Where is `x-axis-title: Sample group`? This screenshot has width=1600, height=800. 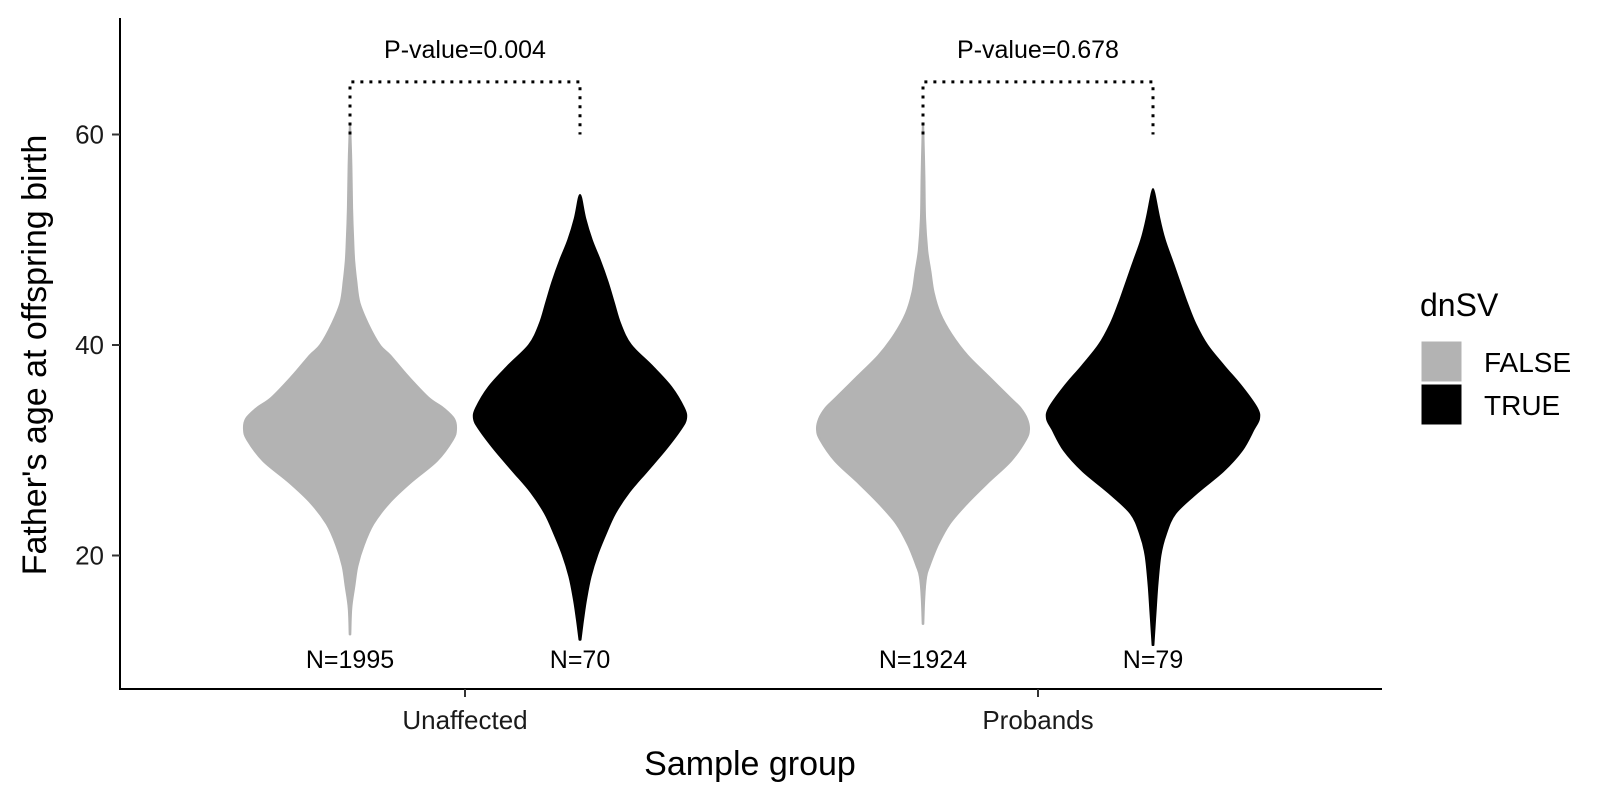
x-axis-title: Sample group is located at coordinates (750, 764).